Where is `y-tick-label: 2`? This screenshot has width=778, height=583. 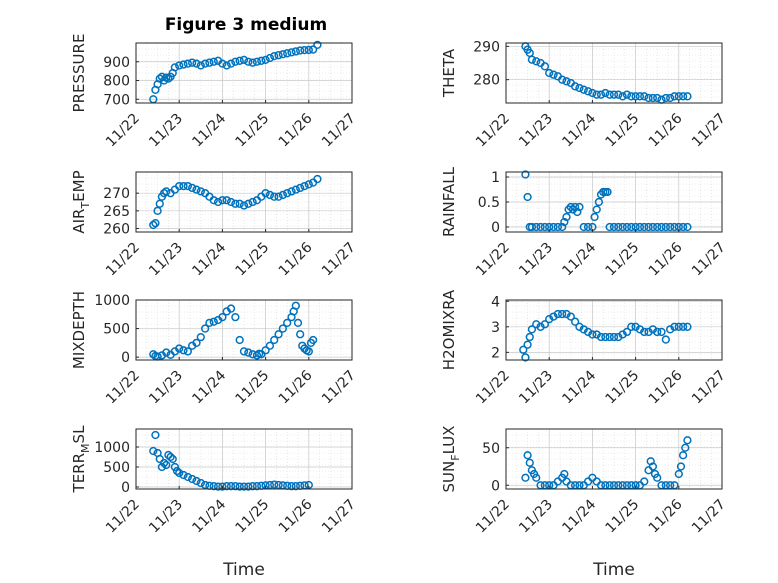 y-tick-label: 2 is located at coordinates (495, 353).